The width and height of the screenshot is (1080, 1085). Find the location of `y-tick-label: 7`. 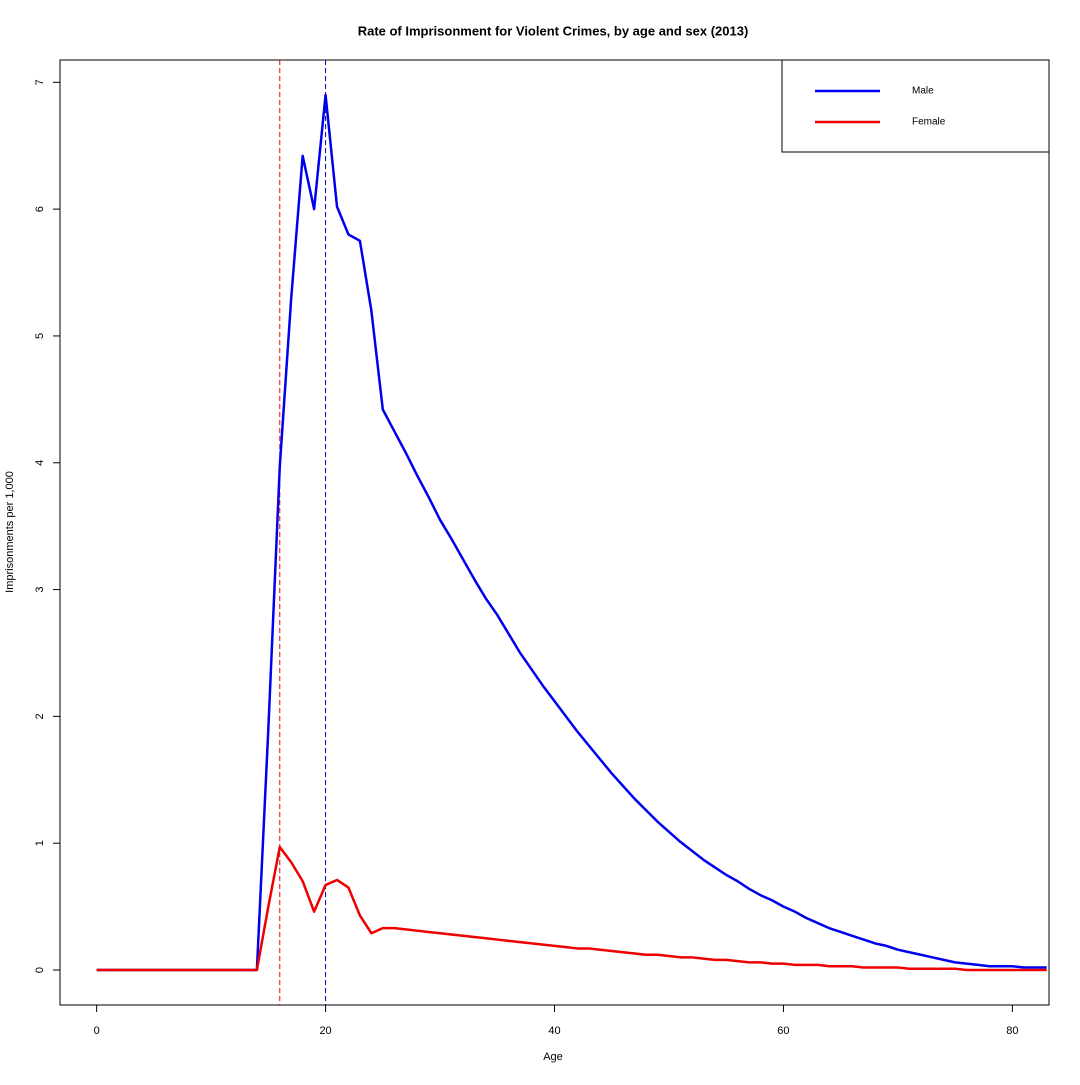

y-tick-label: 7 is located at coordinates (40, 82).